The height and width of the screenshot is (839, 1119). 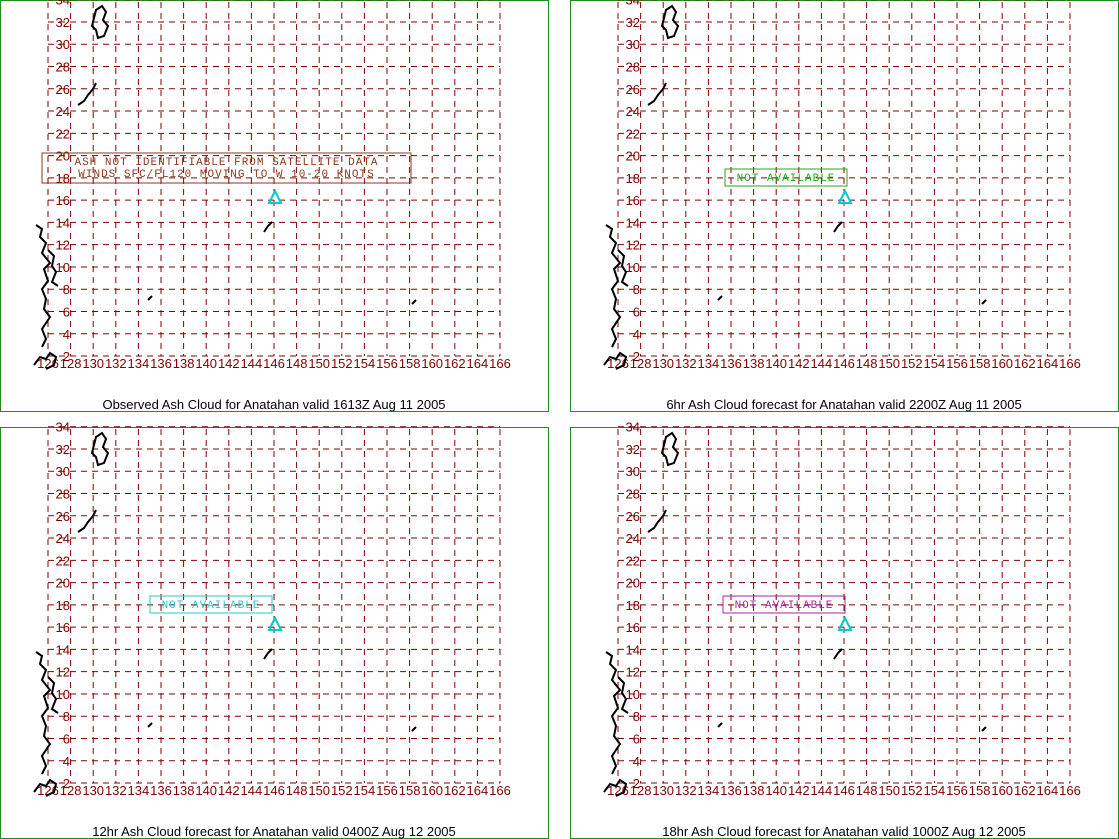 I want to click on note-text: WINDS SFC/FL120 MOVING TO W 10-20 KNOTS, so click(x=226, y=175).